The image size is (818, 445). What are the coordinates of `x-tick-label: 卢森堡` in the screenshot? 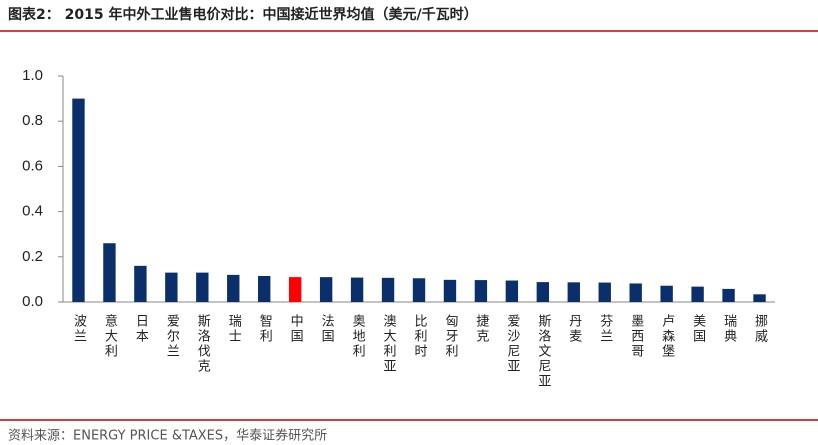 It's located at (667, 336).